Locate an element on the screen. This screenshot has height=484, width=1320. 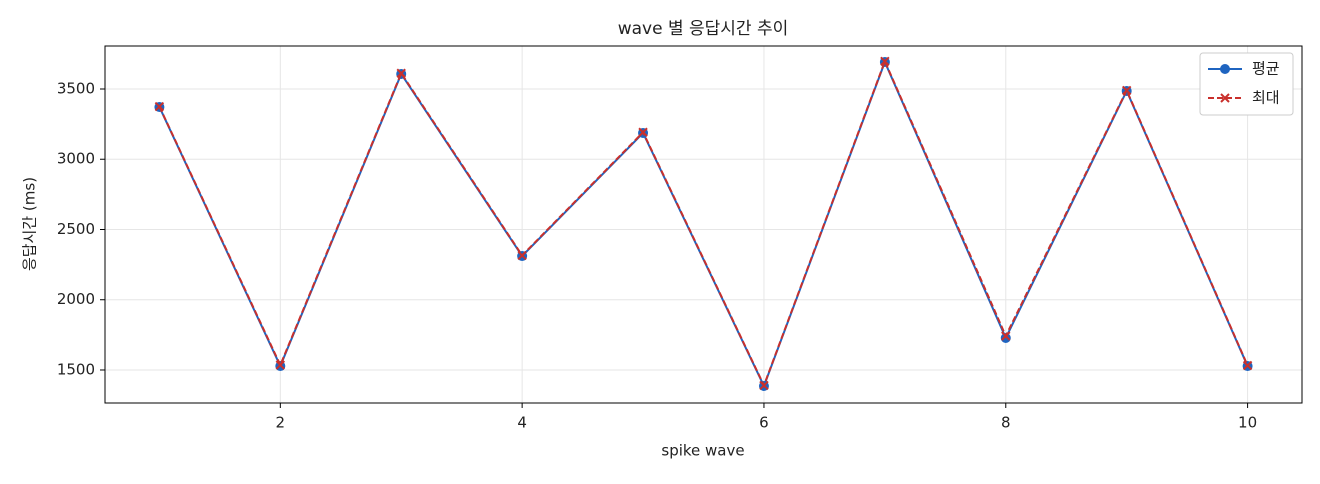
x-axis-label: spike wave is located at coordinates (702, 451).